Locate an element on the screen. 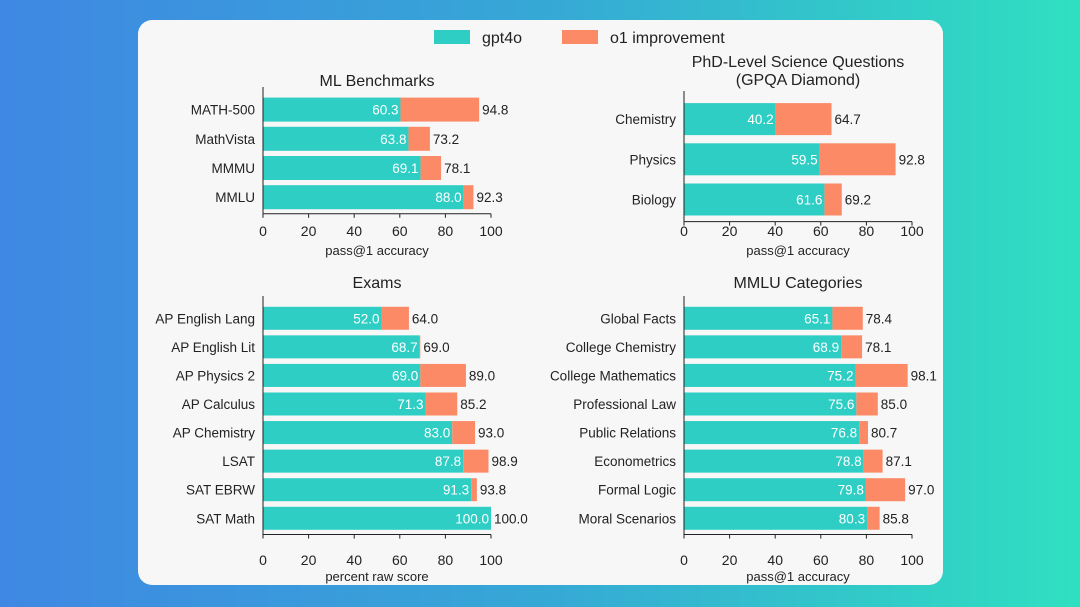 This screenshot has width=1080, height=607. bar-gpt4o-econometrics is located at coordinates (774, 461).